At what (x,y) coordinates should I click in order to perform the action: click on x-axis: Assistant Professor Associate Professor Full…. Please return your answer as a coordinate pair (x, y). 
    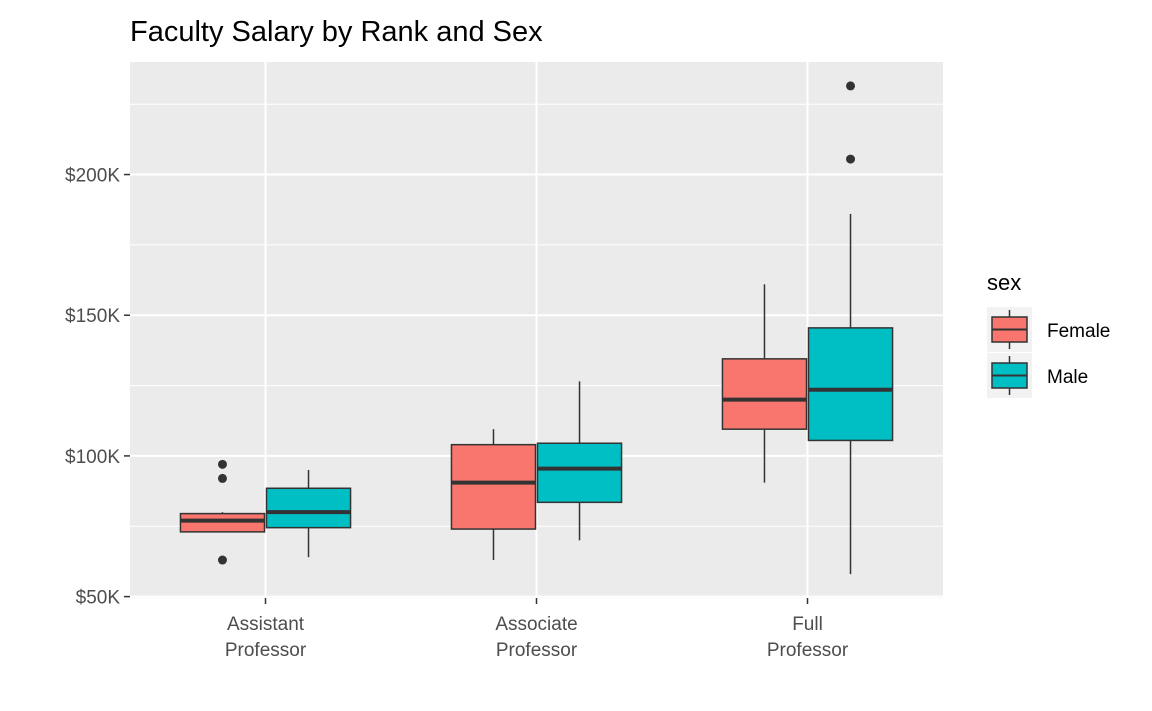
    Looking at the image, I should click on (537, 629).